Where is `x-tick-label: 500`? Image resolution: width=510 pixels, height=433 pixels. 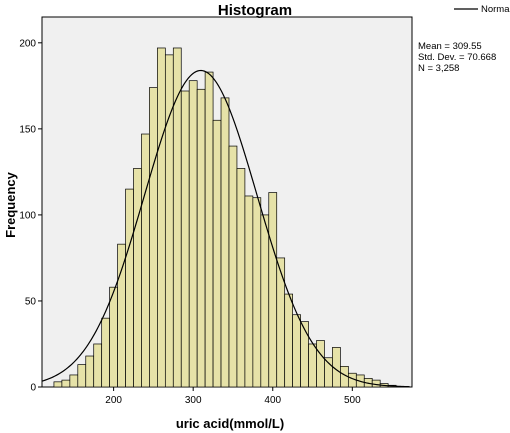 x-tick-label: 500 is located at coordinates (352, 400).